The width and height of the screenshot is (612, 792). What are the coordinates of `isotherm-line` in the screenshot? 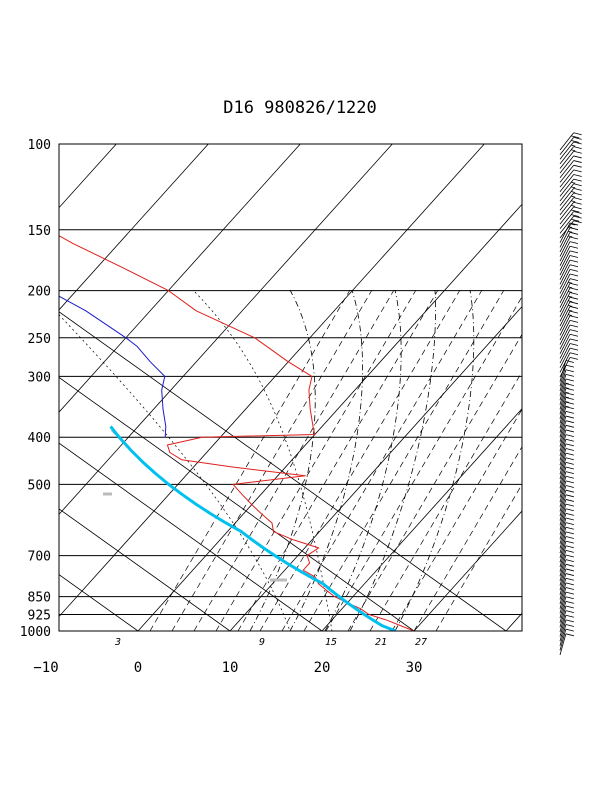 It's located at (421, 519).